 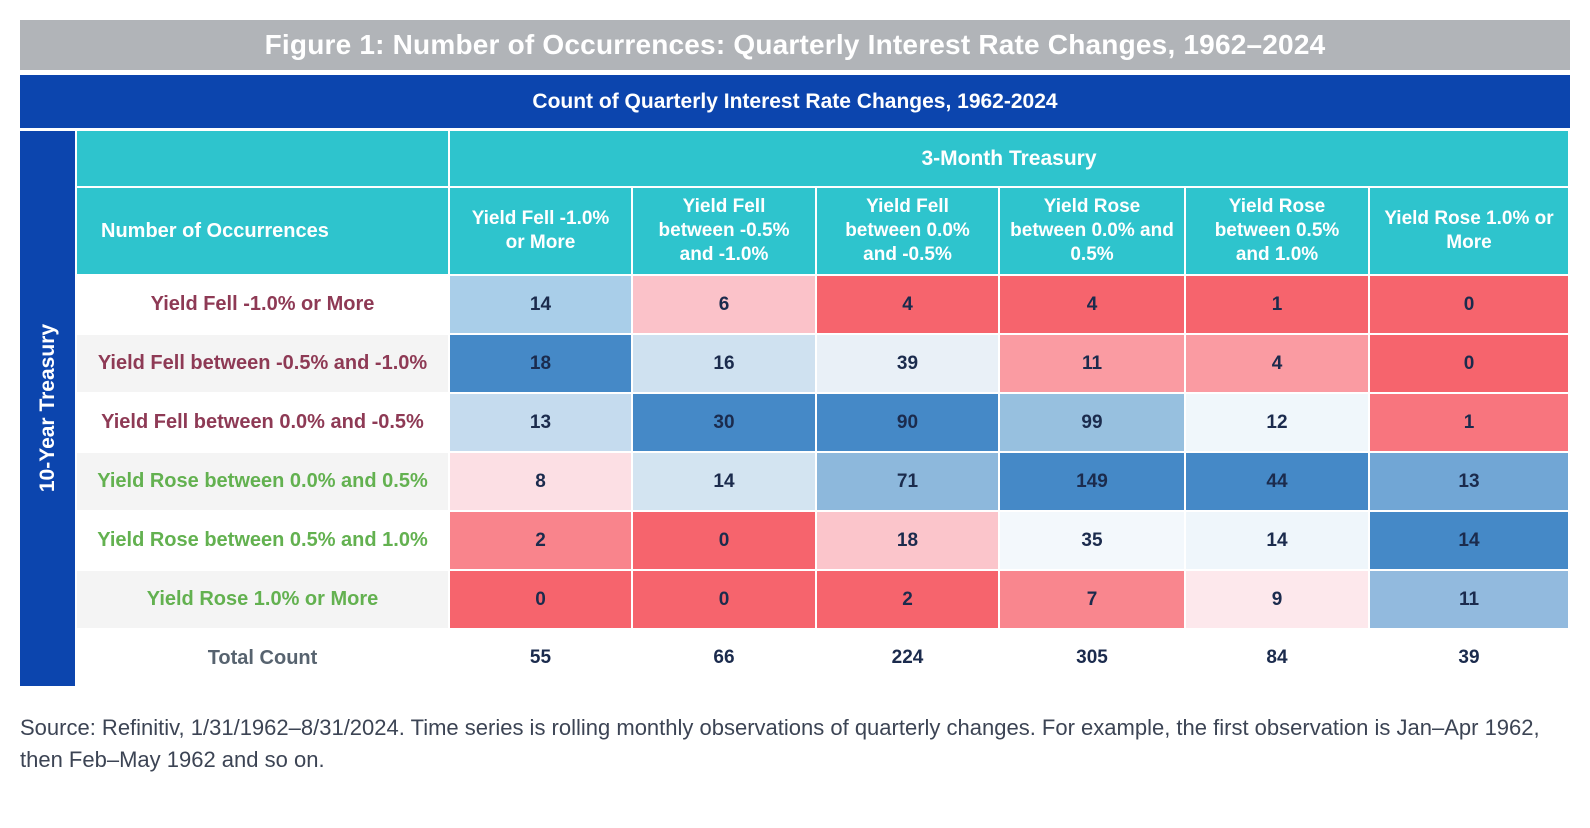 What do you see at coordinates (1092, 231) in the screenshot?
I see `column-header: Yield Rose between 0.0% and 0.5%` at bounding box center [1092, 231].